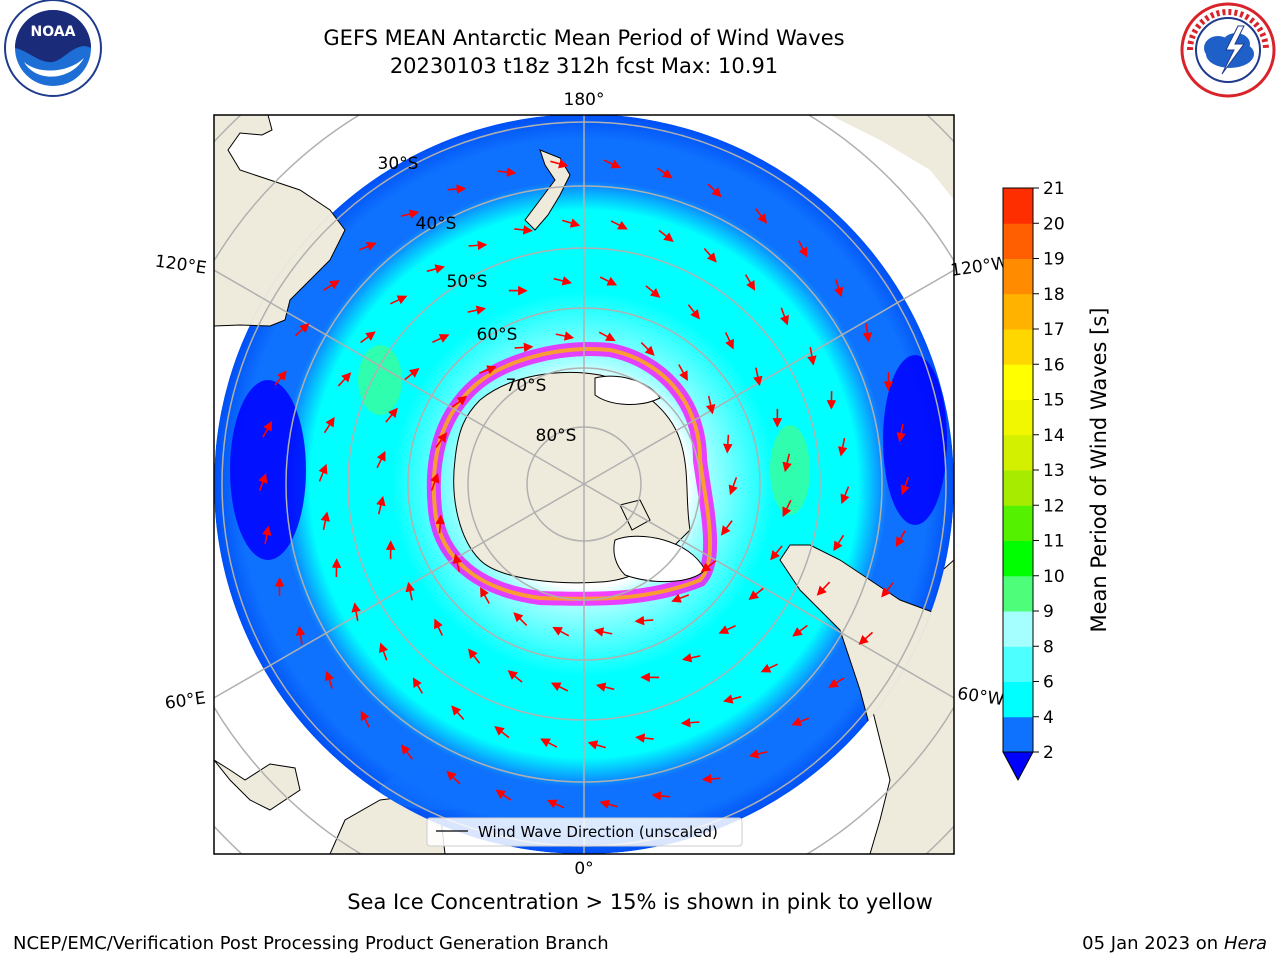  I want to click on lat-label-80s: 80°S, so click(556, 436).